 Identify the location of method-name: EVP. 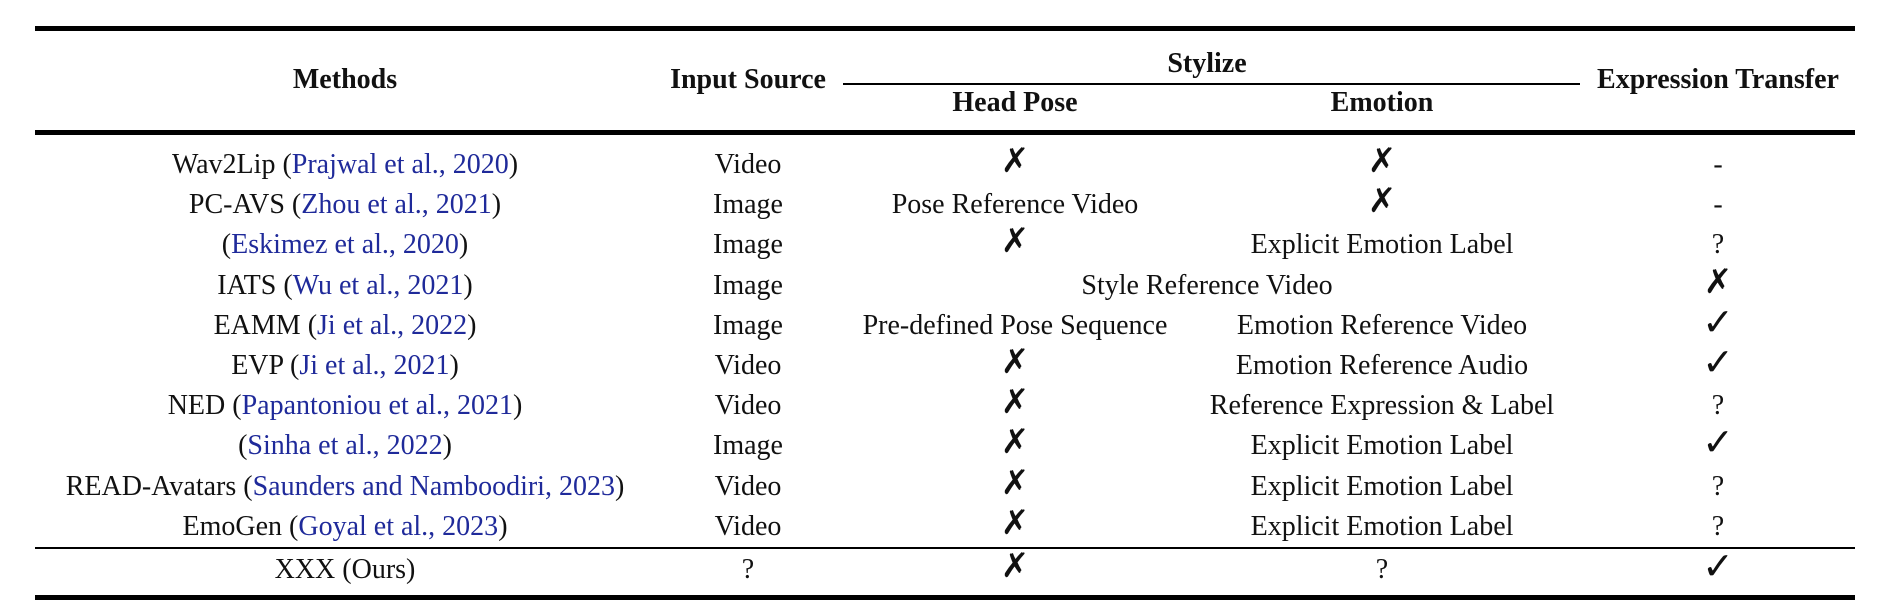
(257, 365).